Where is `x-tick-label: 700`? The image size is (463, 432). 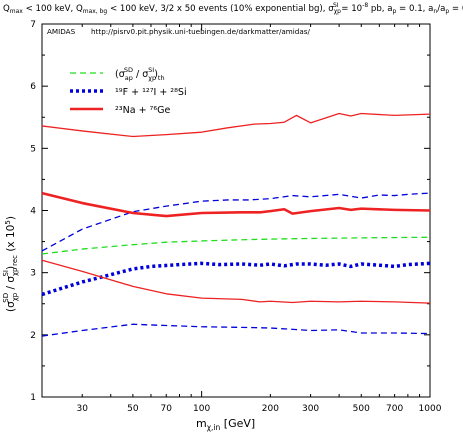
x-tick-label: 700 is located at coordinates (394, 409).